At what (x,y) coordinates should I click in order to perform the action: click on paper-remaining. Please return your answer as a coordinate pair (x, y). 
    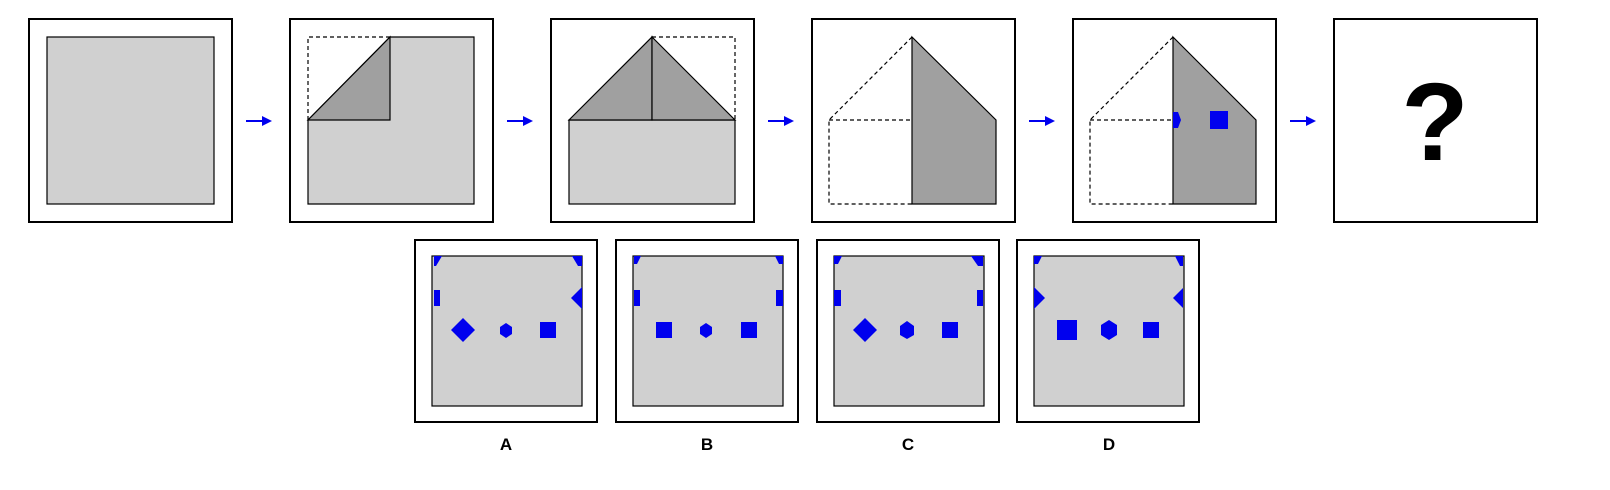
    Looking at the image, I should click on (652, 162).